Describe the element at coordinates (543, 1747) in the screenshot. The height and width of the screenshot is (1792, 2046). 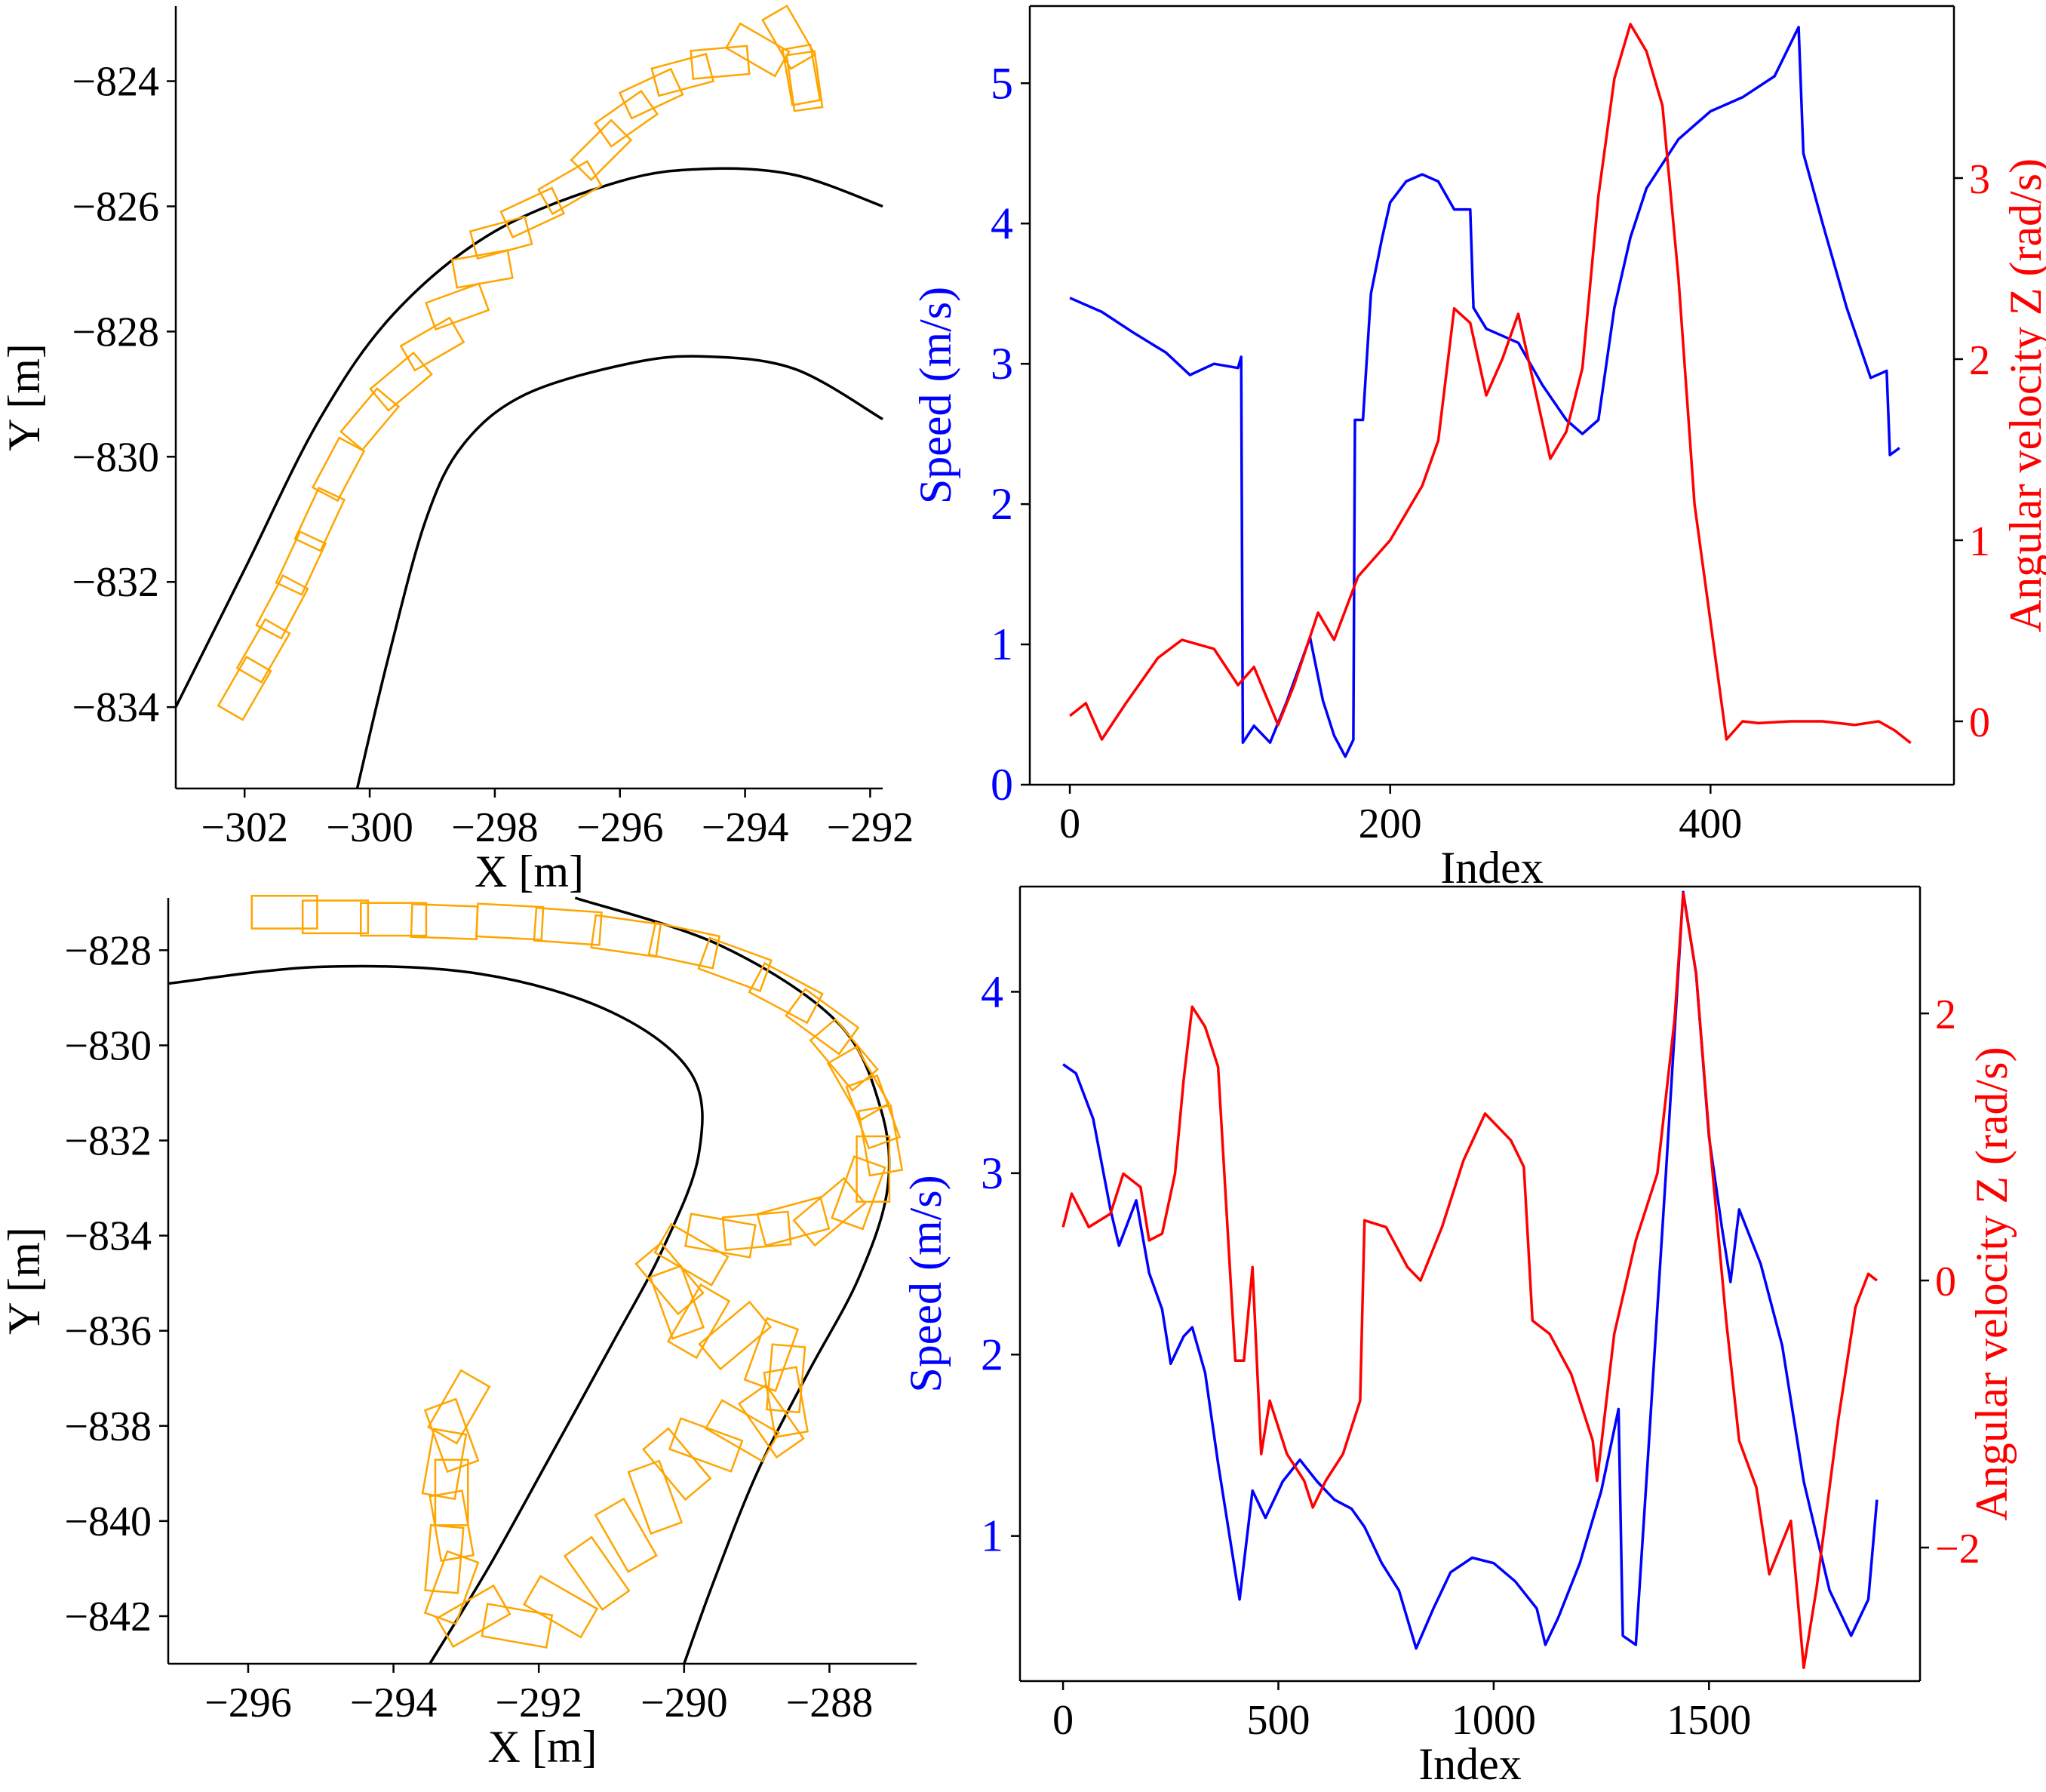
I see `x-axis-label: X [m]` at that location.